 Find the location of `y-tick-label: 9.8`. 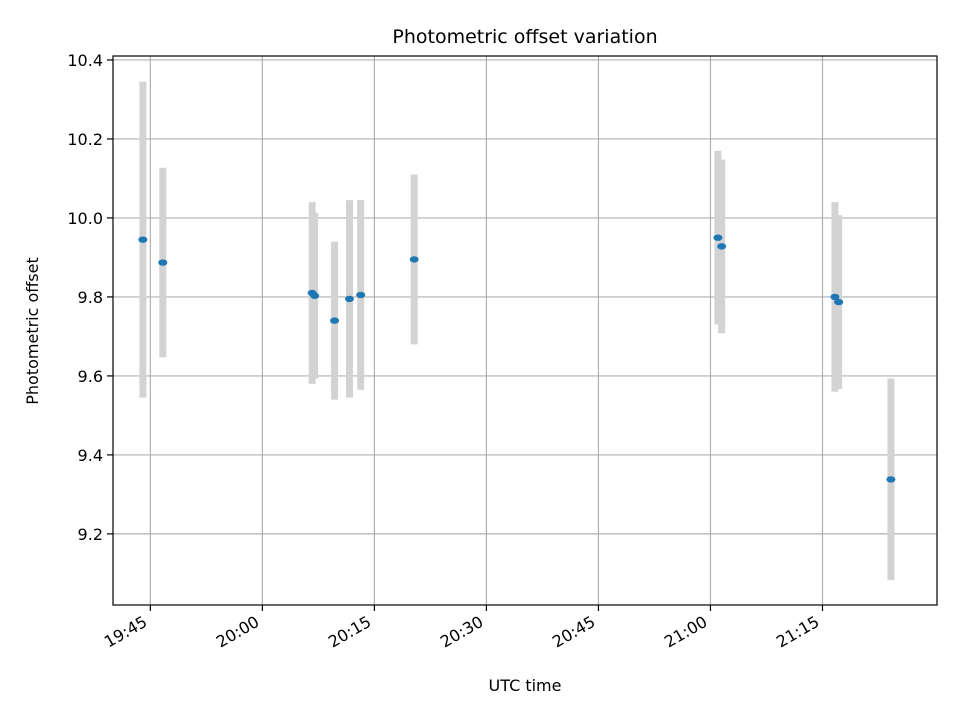

y-tick-label: 9.8 is located at coordinates (90, 297).